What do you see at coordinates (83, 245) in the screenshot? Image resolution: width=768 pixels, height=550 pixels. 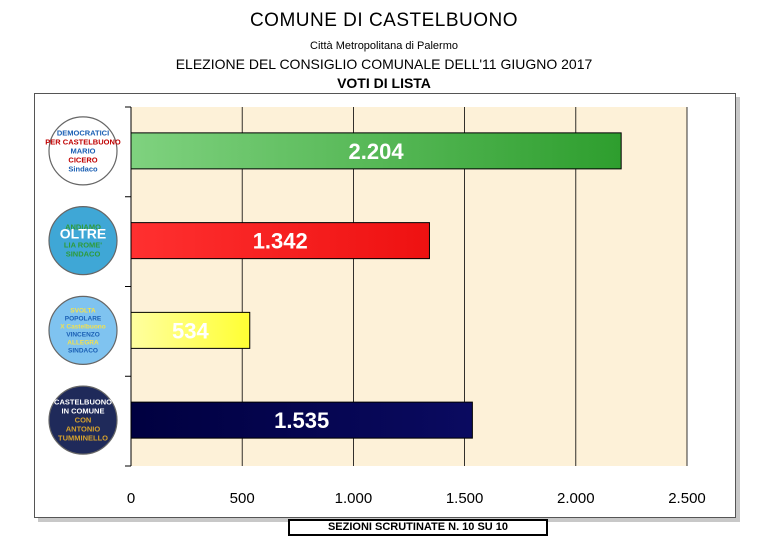 I see `logo-text: LIA ROME'` at bounding box center [83, 245].